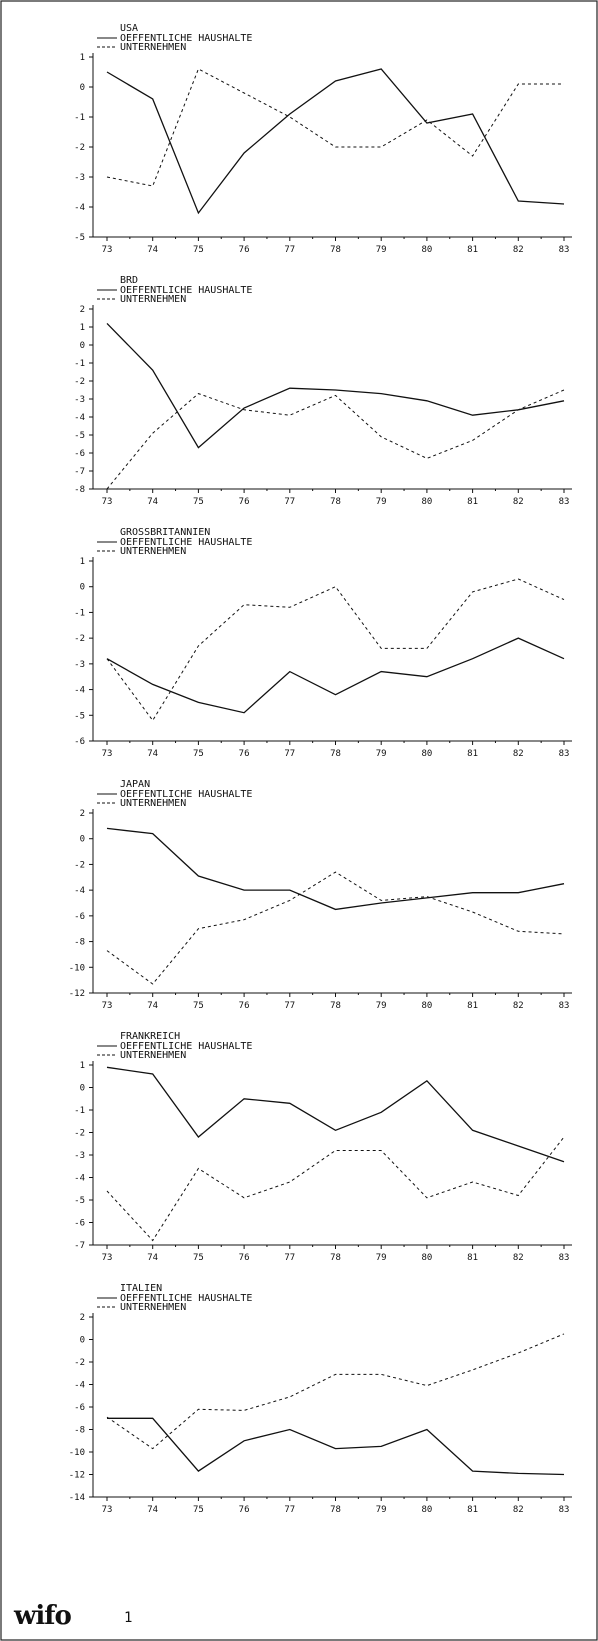  I want to click on chart-title: FRANKREICH, so click(150, 1036).